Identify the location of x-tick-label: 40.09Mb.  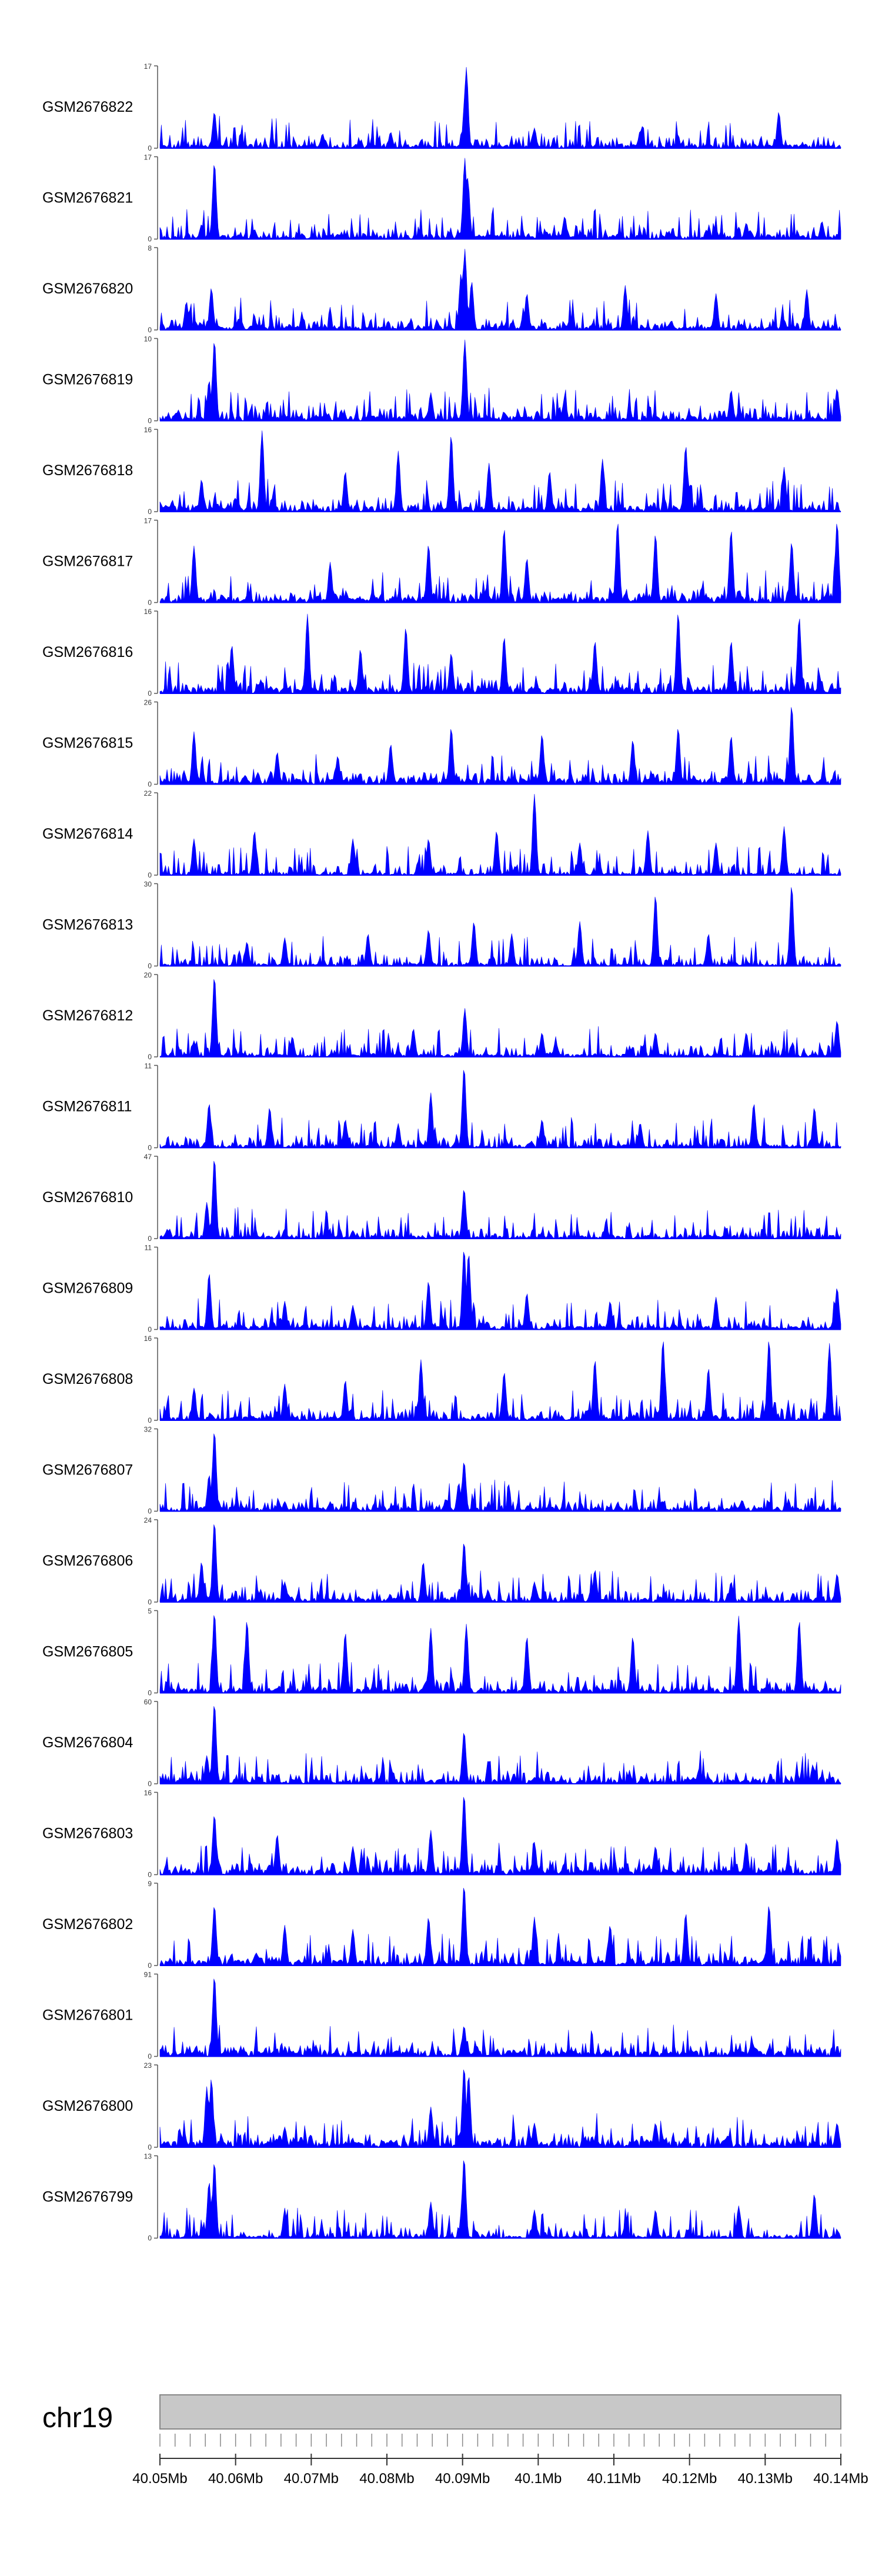
(462, 2479).